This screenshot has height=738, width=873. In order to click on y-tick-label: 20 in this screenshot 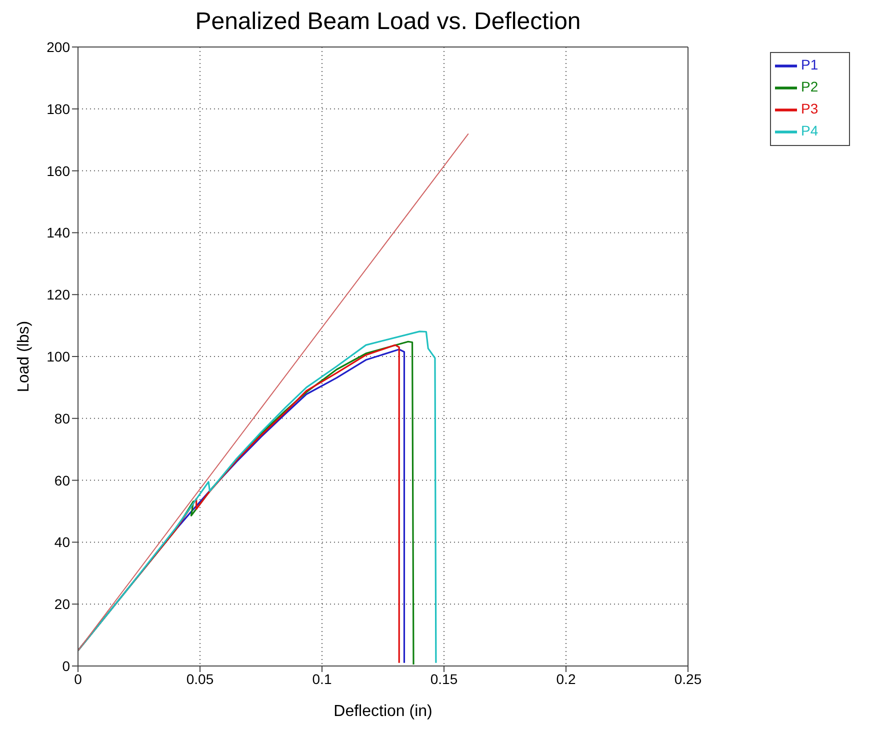, I will do `click(62, 604)`.